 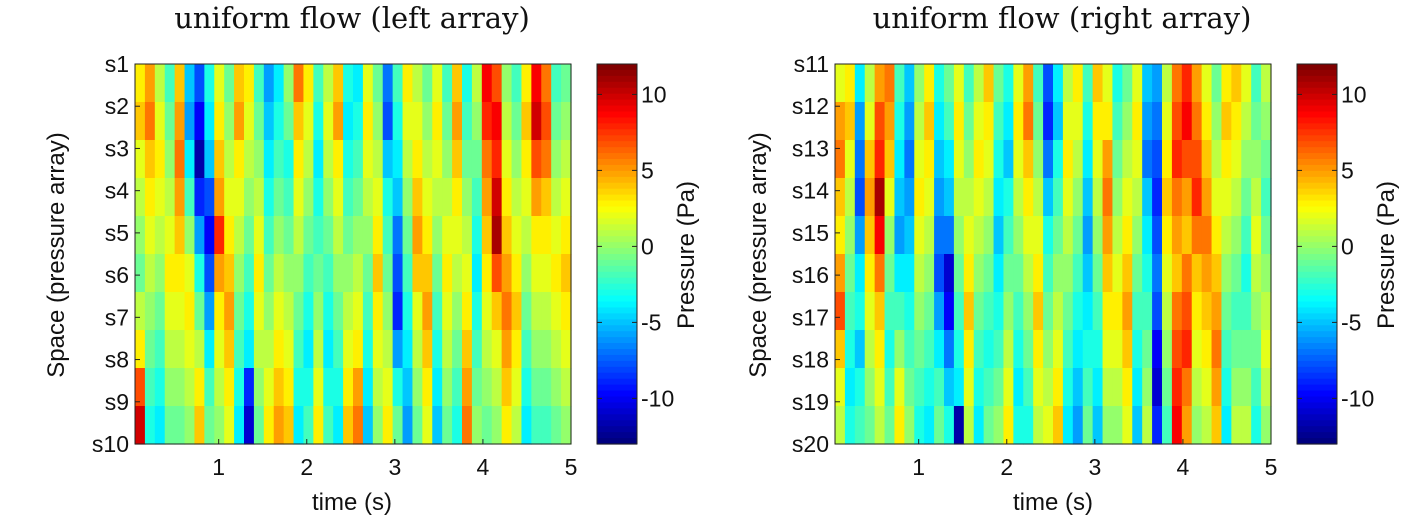 I want to click on x-tick-label: 4, so click(x=1183, y=467).